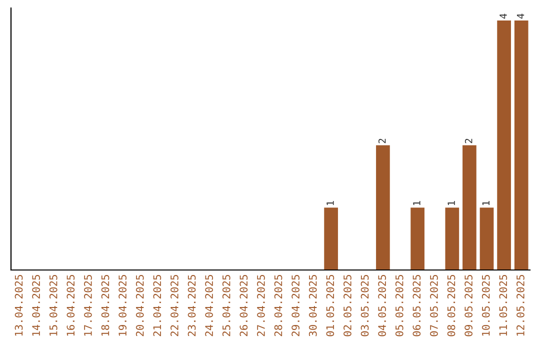 This screenshot has width=540, height=340. Describe the element at coordinates (140, 305) in the screenshot. I see `x-tick-label: 20.04.2025` at that location.